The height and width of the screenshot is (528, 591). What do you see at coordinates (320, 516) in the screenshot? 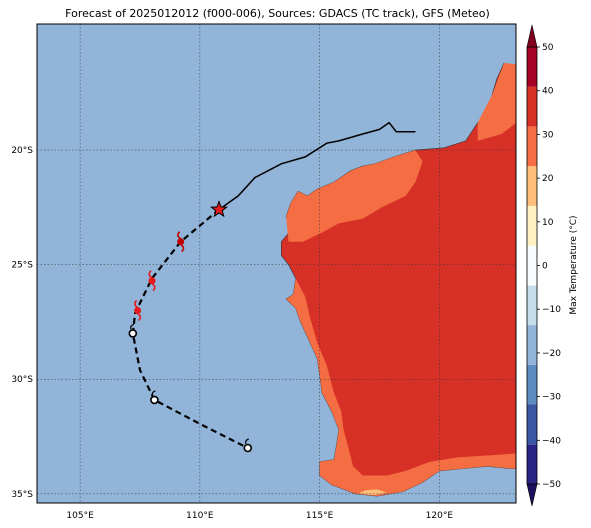
I see `longitude-tick-label: 115°E` at bounding box center [320, 516].